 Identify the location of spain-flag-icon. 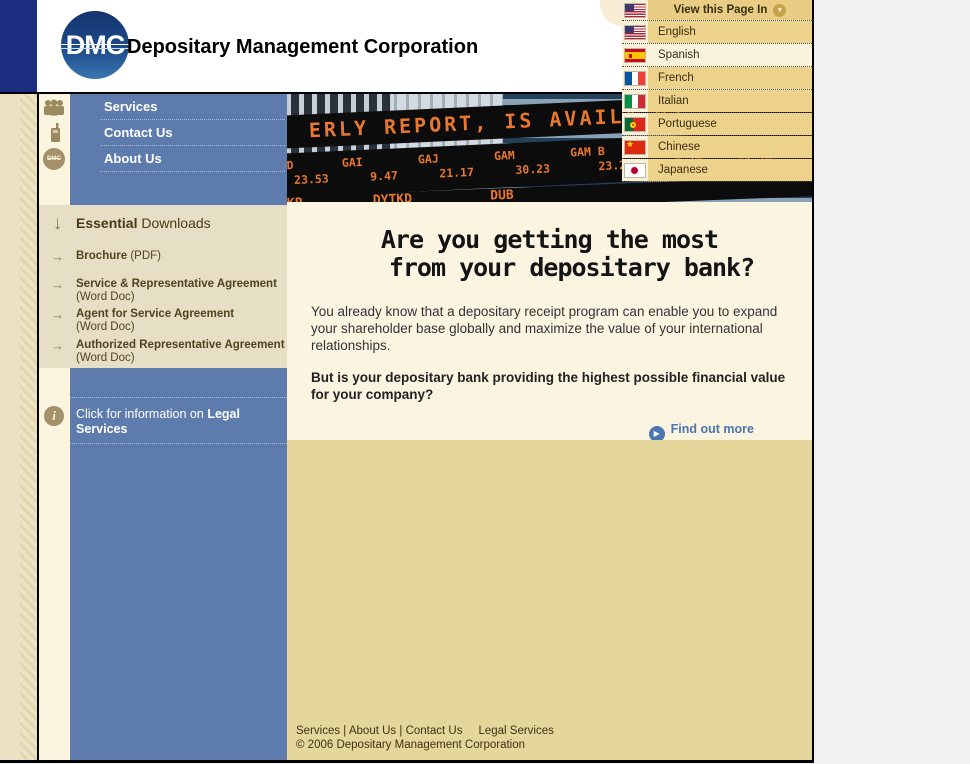
(635, 55).